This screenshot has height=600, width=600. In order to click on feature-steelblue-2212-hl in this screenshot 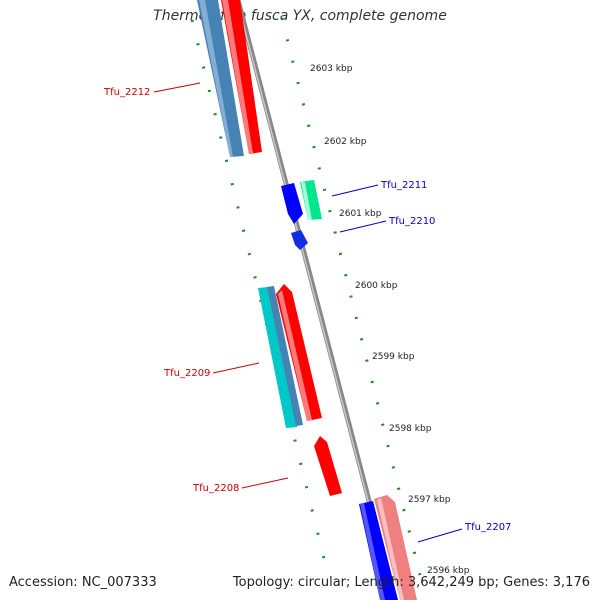, I will do `click(216, 78)`.